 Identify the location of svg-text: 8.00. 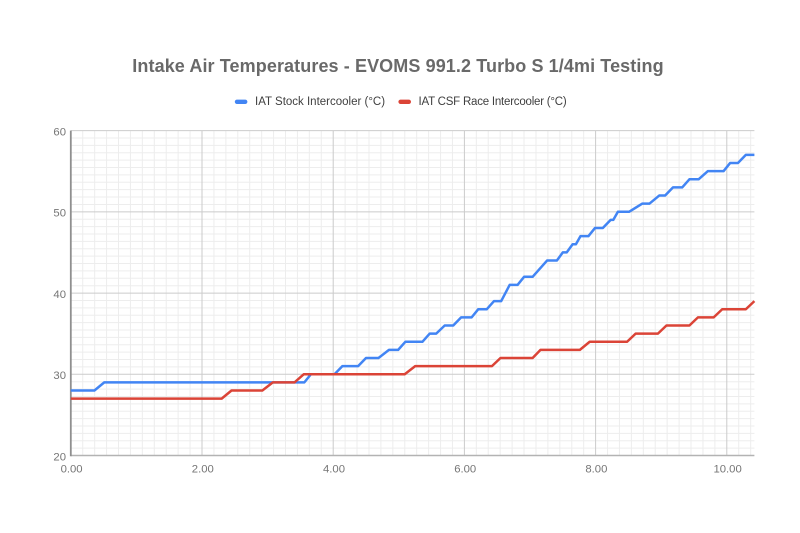
(596, 469).